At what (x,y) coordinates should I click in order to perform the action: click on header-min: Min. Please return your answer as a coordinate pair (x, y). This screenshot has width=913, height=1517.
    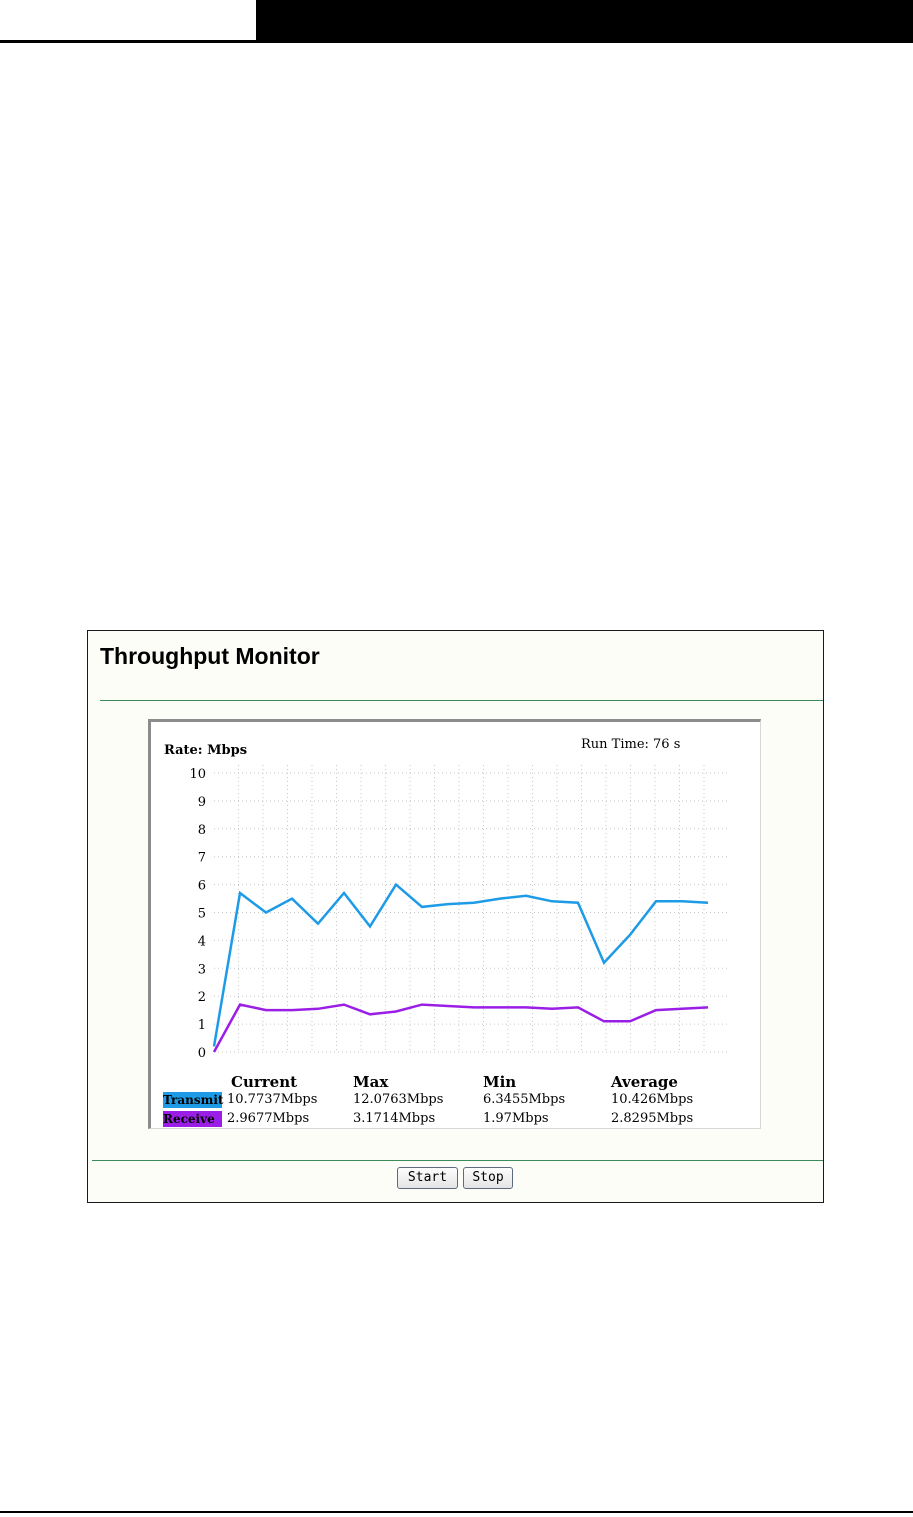
    Looking at the image, I should click on (500, 1082).